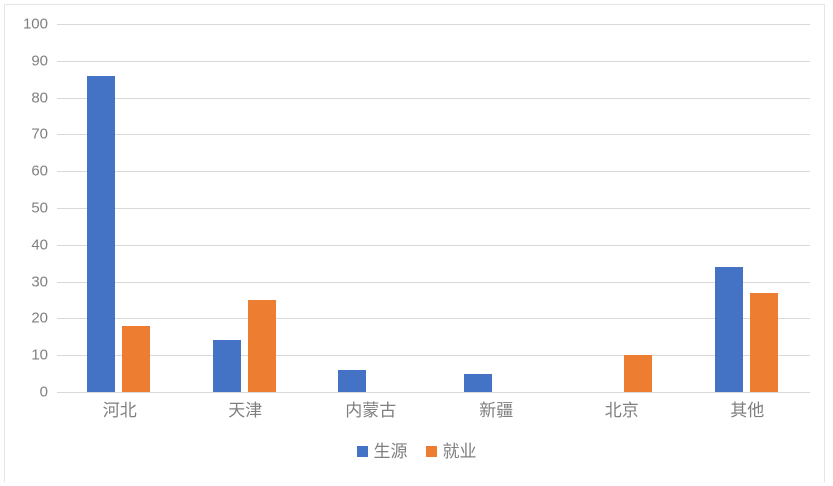  Describe the element at coordinates (390, 451) in the screenshot. I see `legend-label: 生源` at that location.